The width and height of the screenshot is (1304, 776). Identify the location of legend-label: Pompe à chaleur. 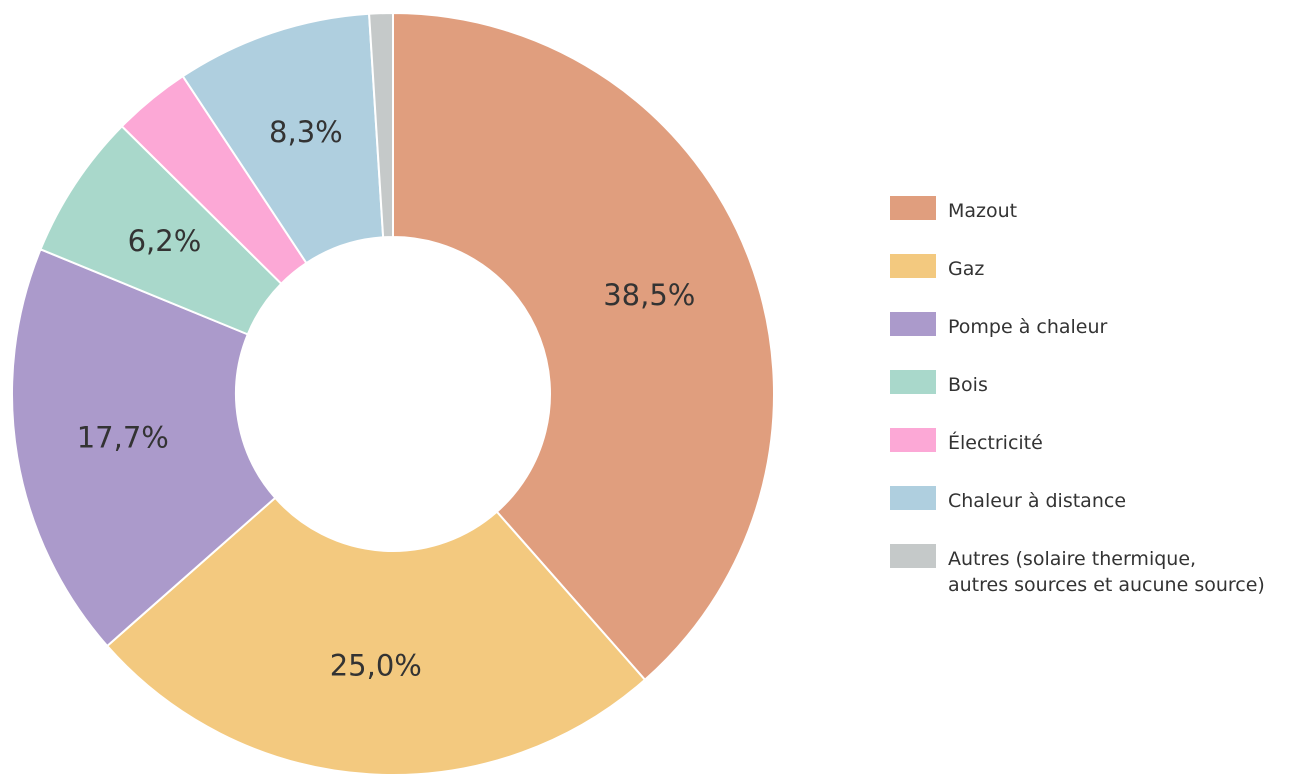
(1028, 327).